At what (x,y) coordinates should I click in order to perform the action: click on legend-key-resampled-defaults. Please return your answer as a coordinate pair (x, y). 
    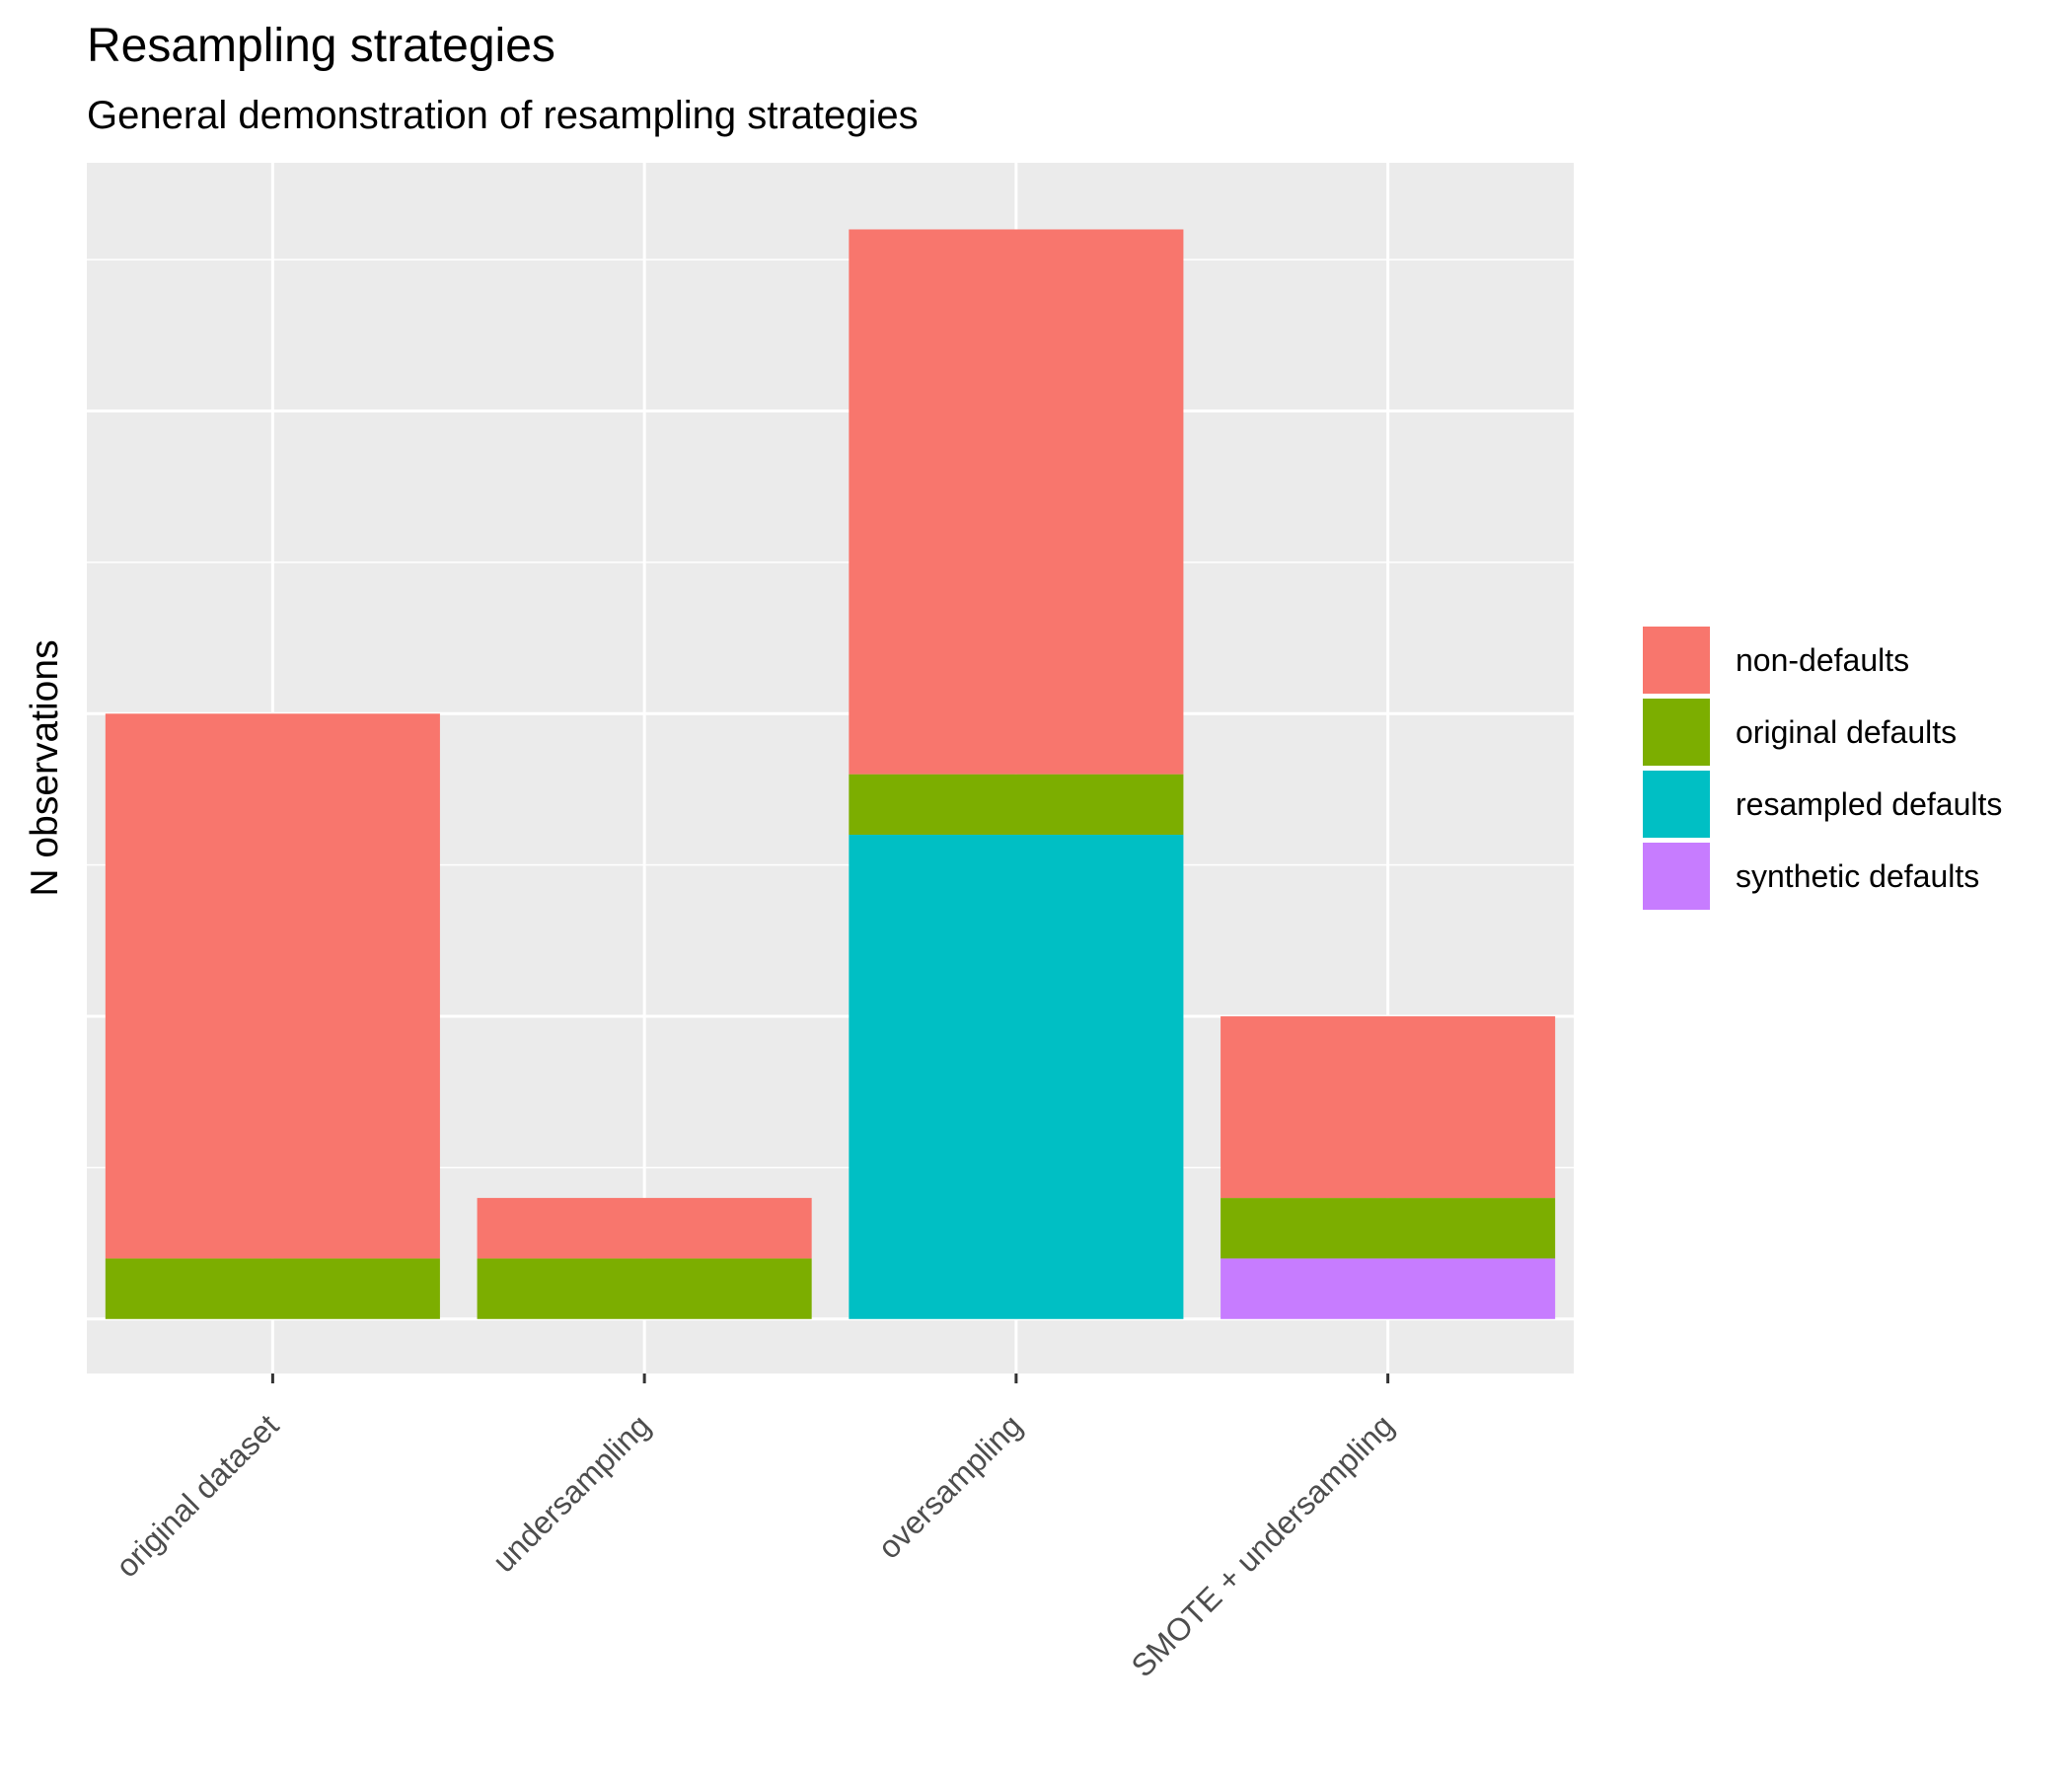
    Looking at the image, I should click on (1677, 804).